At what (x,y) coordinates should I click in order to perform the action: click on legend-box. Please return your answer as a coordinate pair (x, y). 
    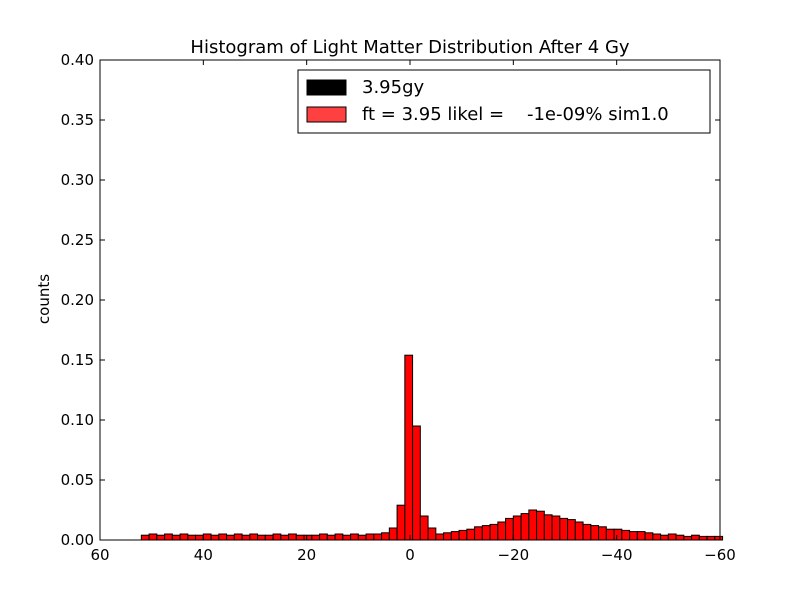
    Looking at the image, I should click on (504, 101).